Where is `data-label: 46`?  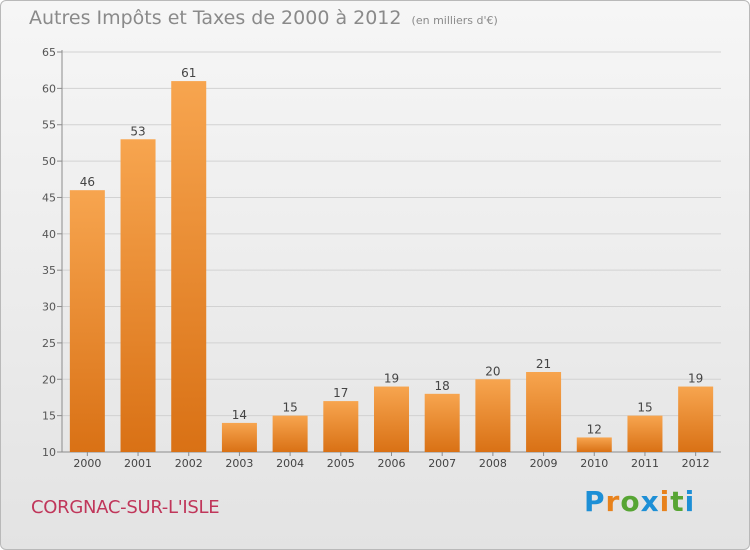 data-label: 46 is located at coordinates (87, 182).